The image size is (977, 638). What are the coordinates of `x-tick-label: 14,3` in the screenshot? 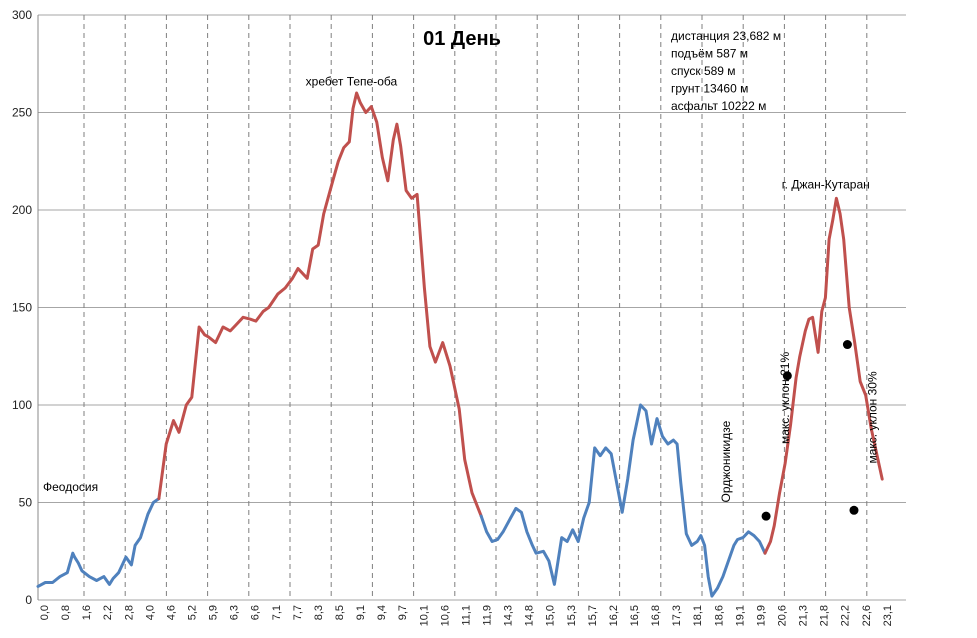 It's located at (509, 615).